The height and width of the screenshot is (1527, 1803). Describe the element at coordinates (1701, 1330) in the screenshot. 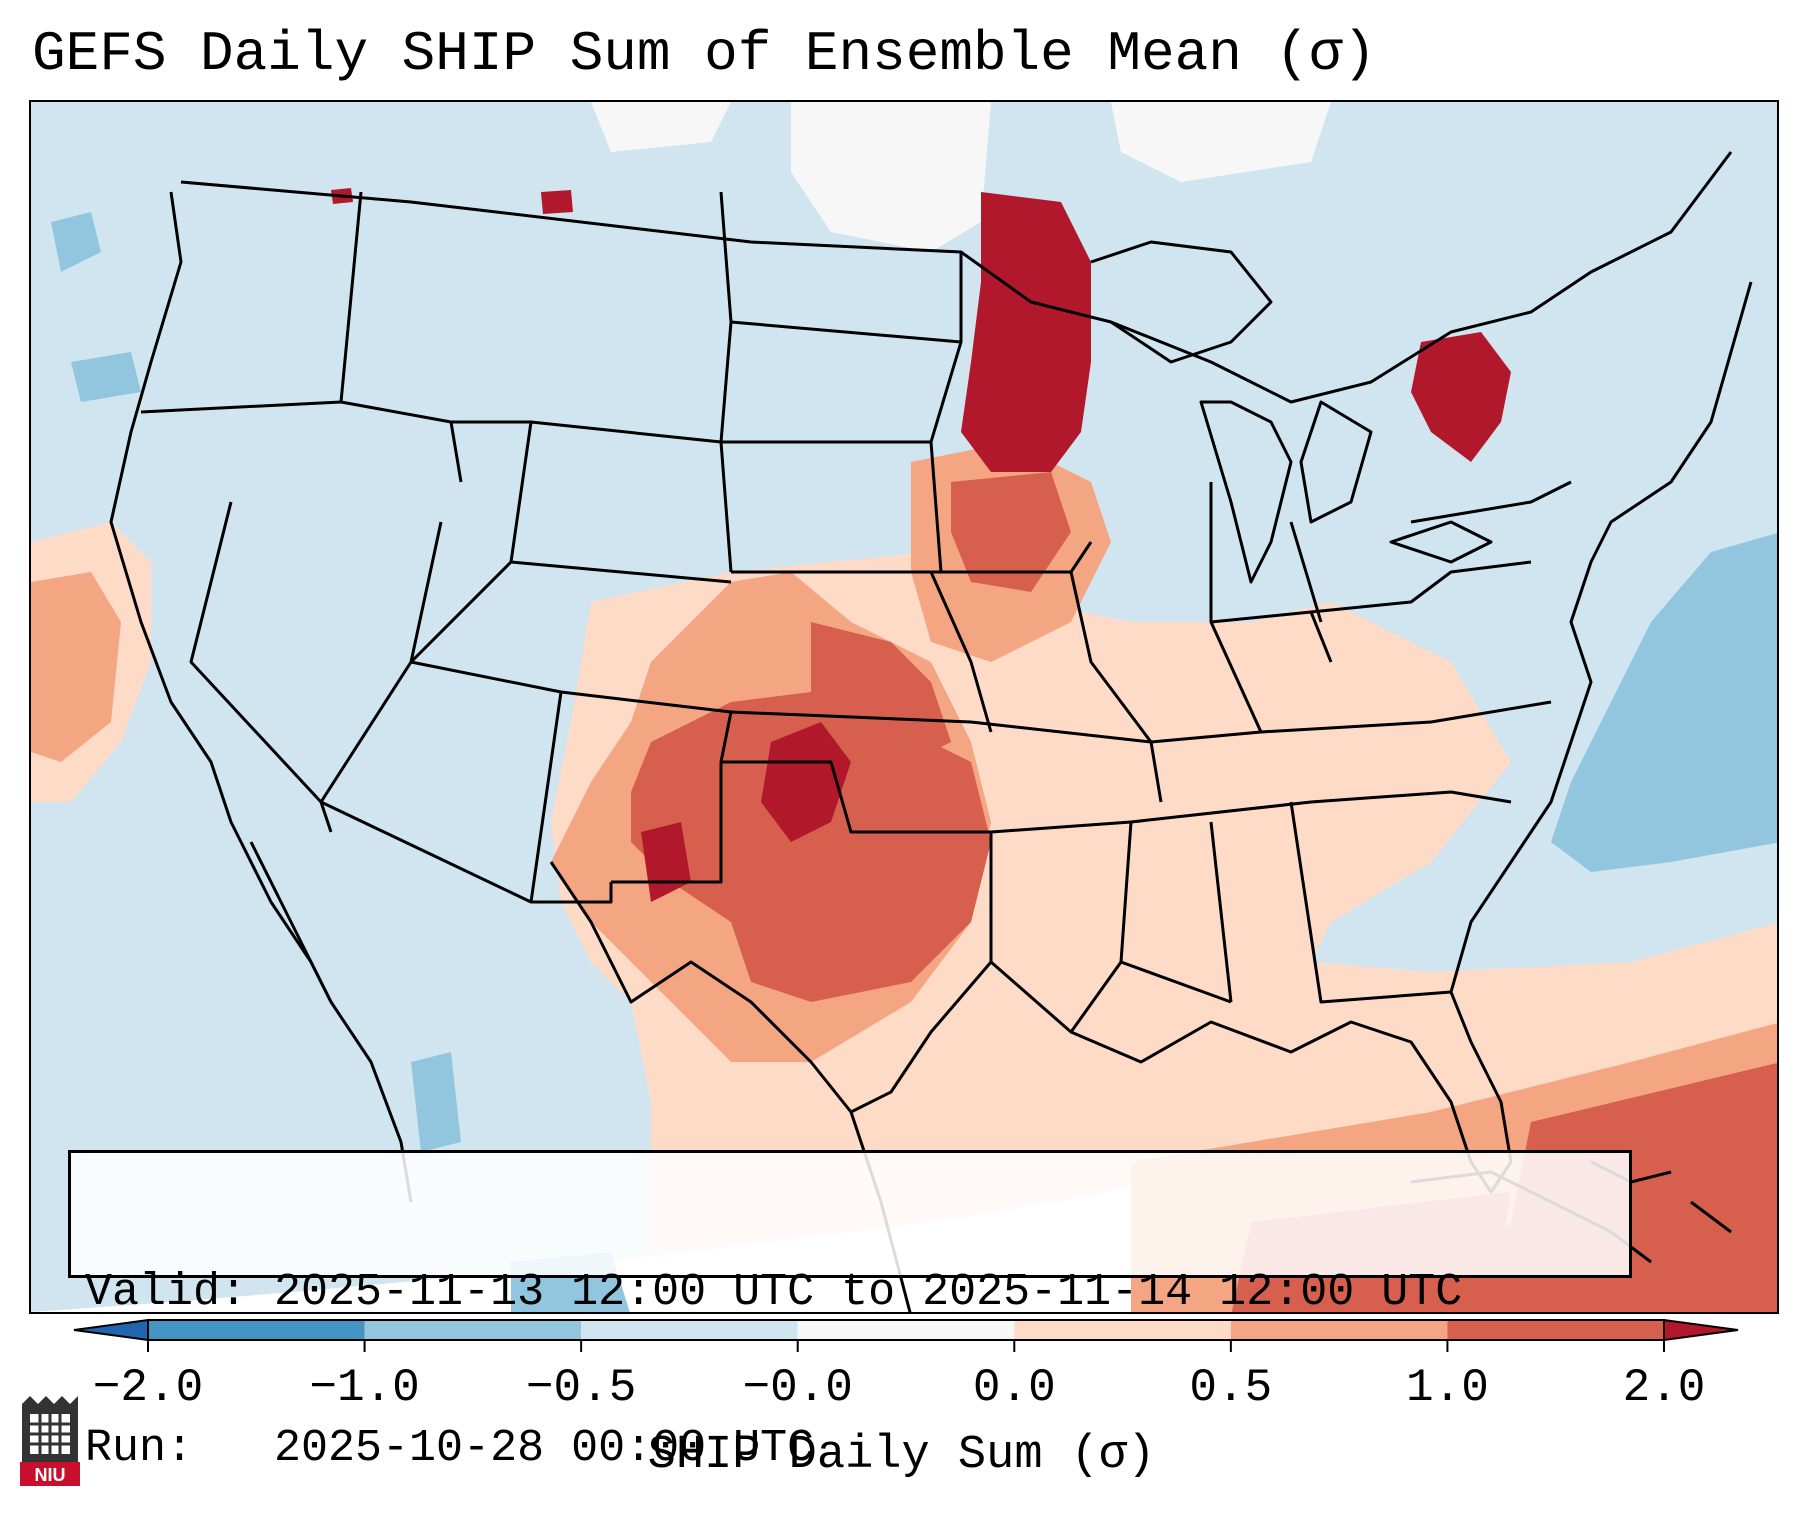

I see `colorbar-extend-high` at that location.